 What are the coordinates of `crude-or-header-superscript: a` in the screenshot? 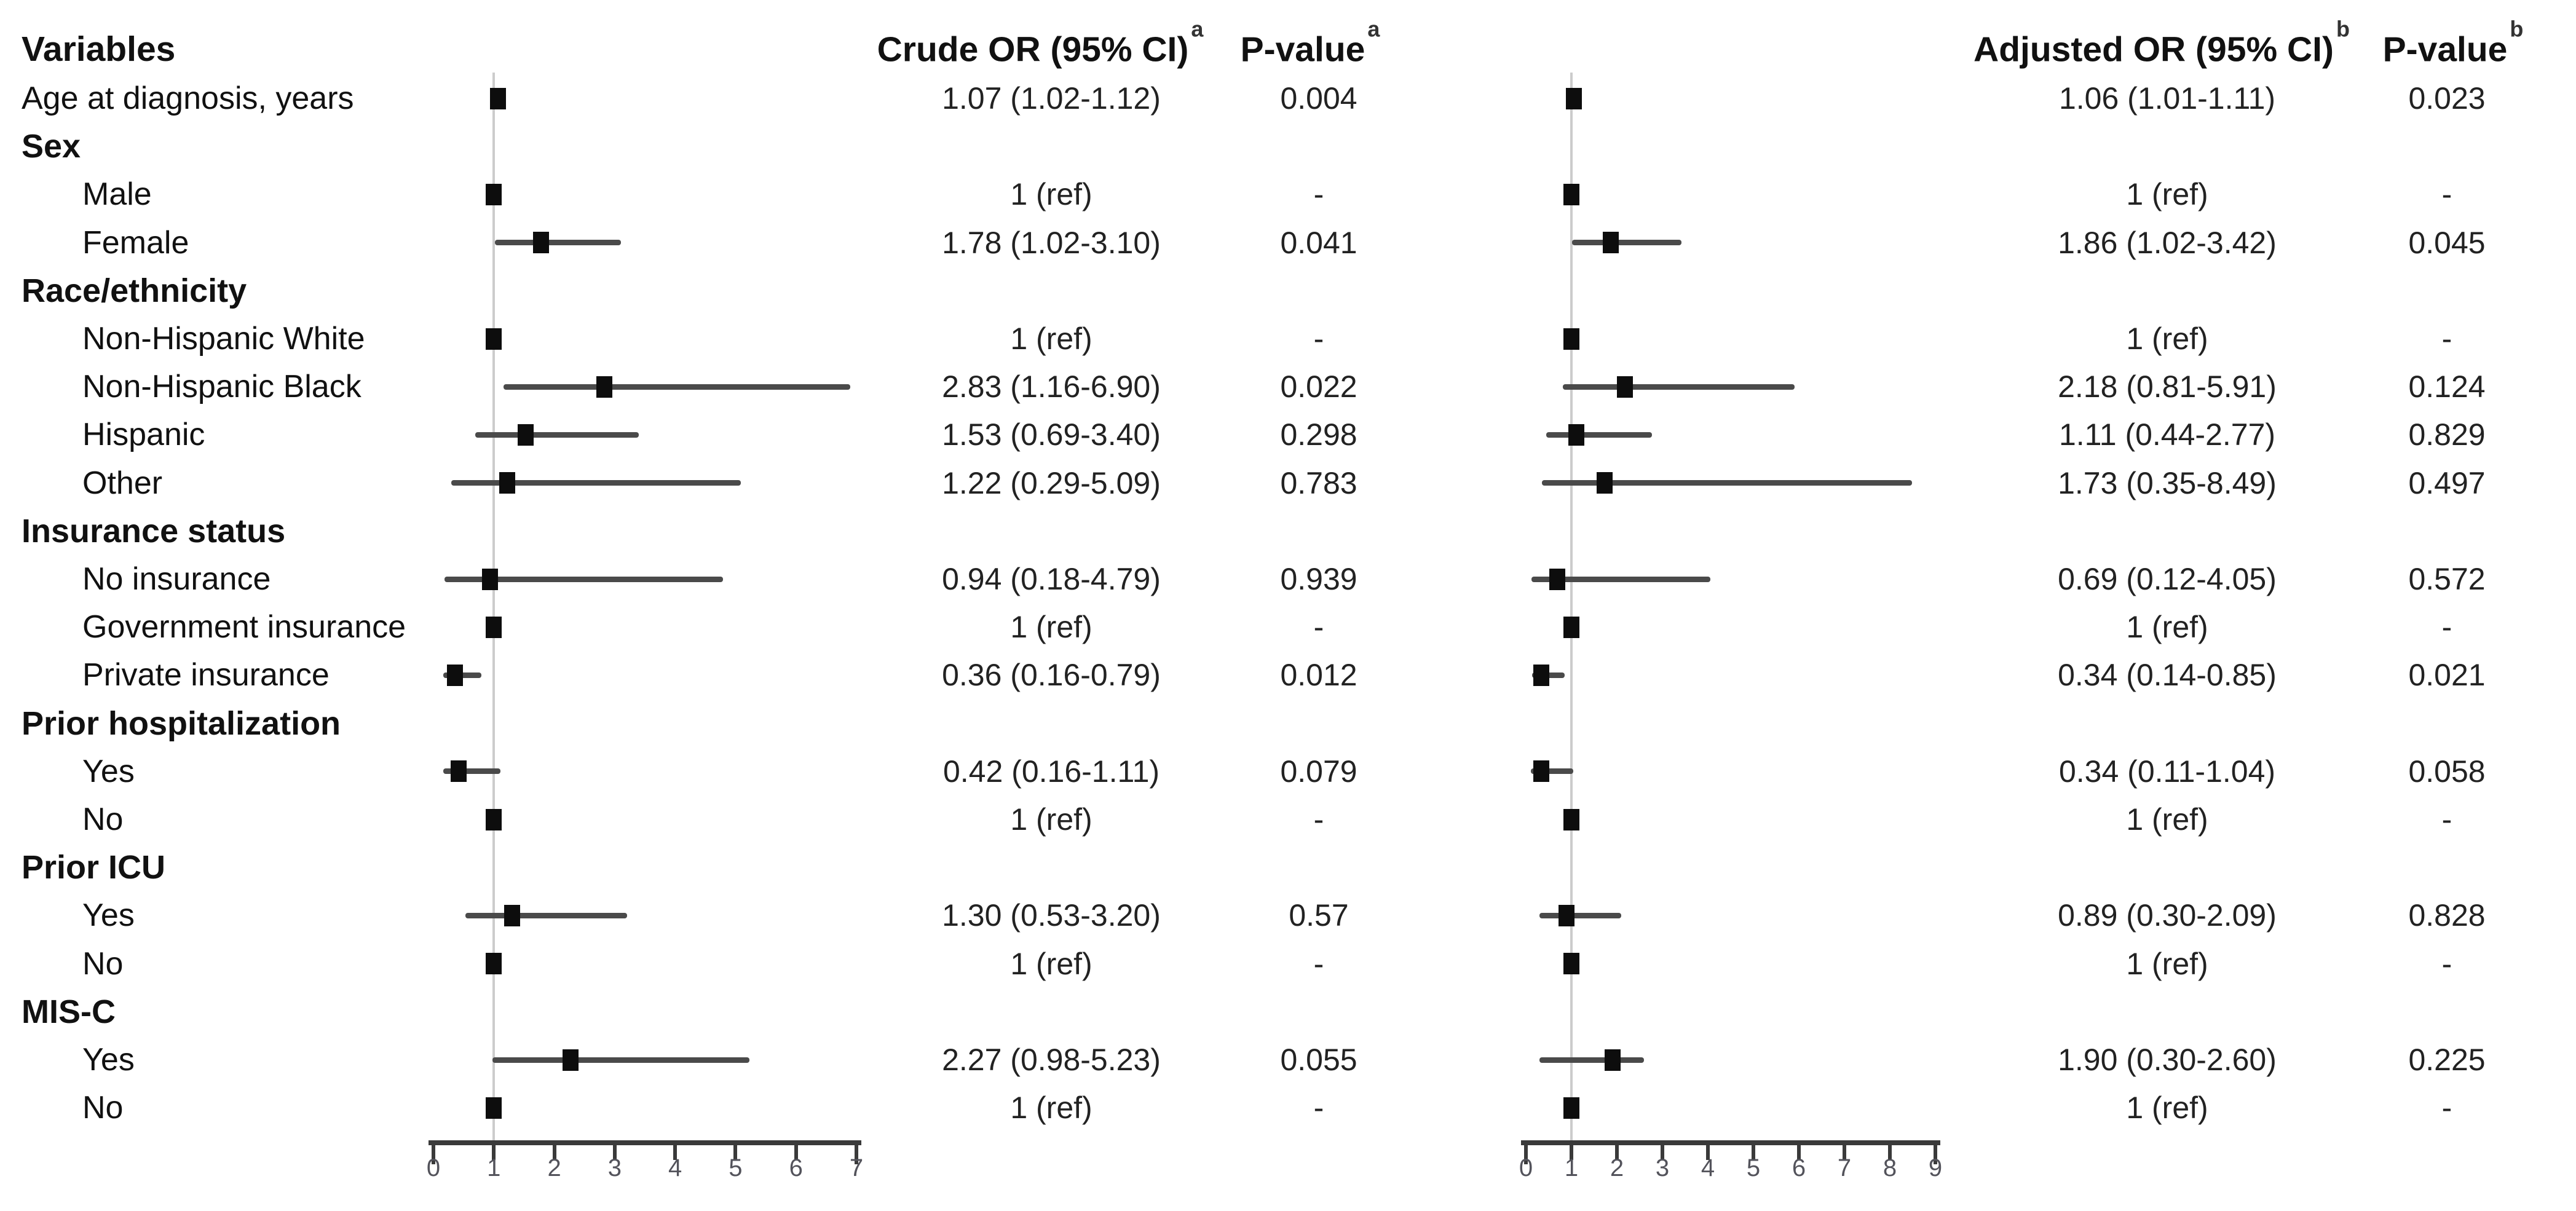 It's located at (1197, 29).